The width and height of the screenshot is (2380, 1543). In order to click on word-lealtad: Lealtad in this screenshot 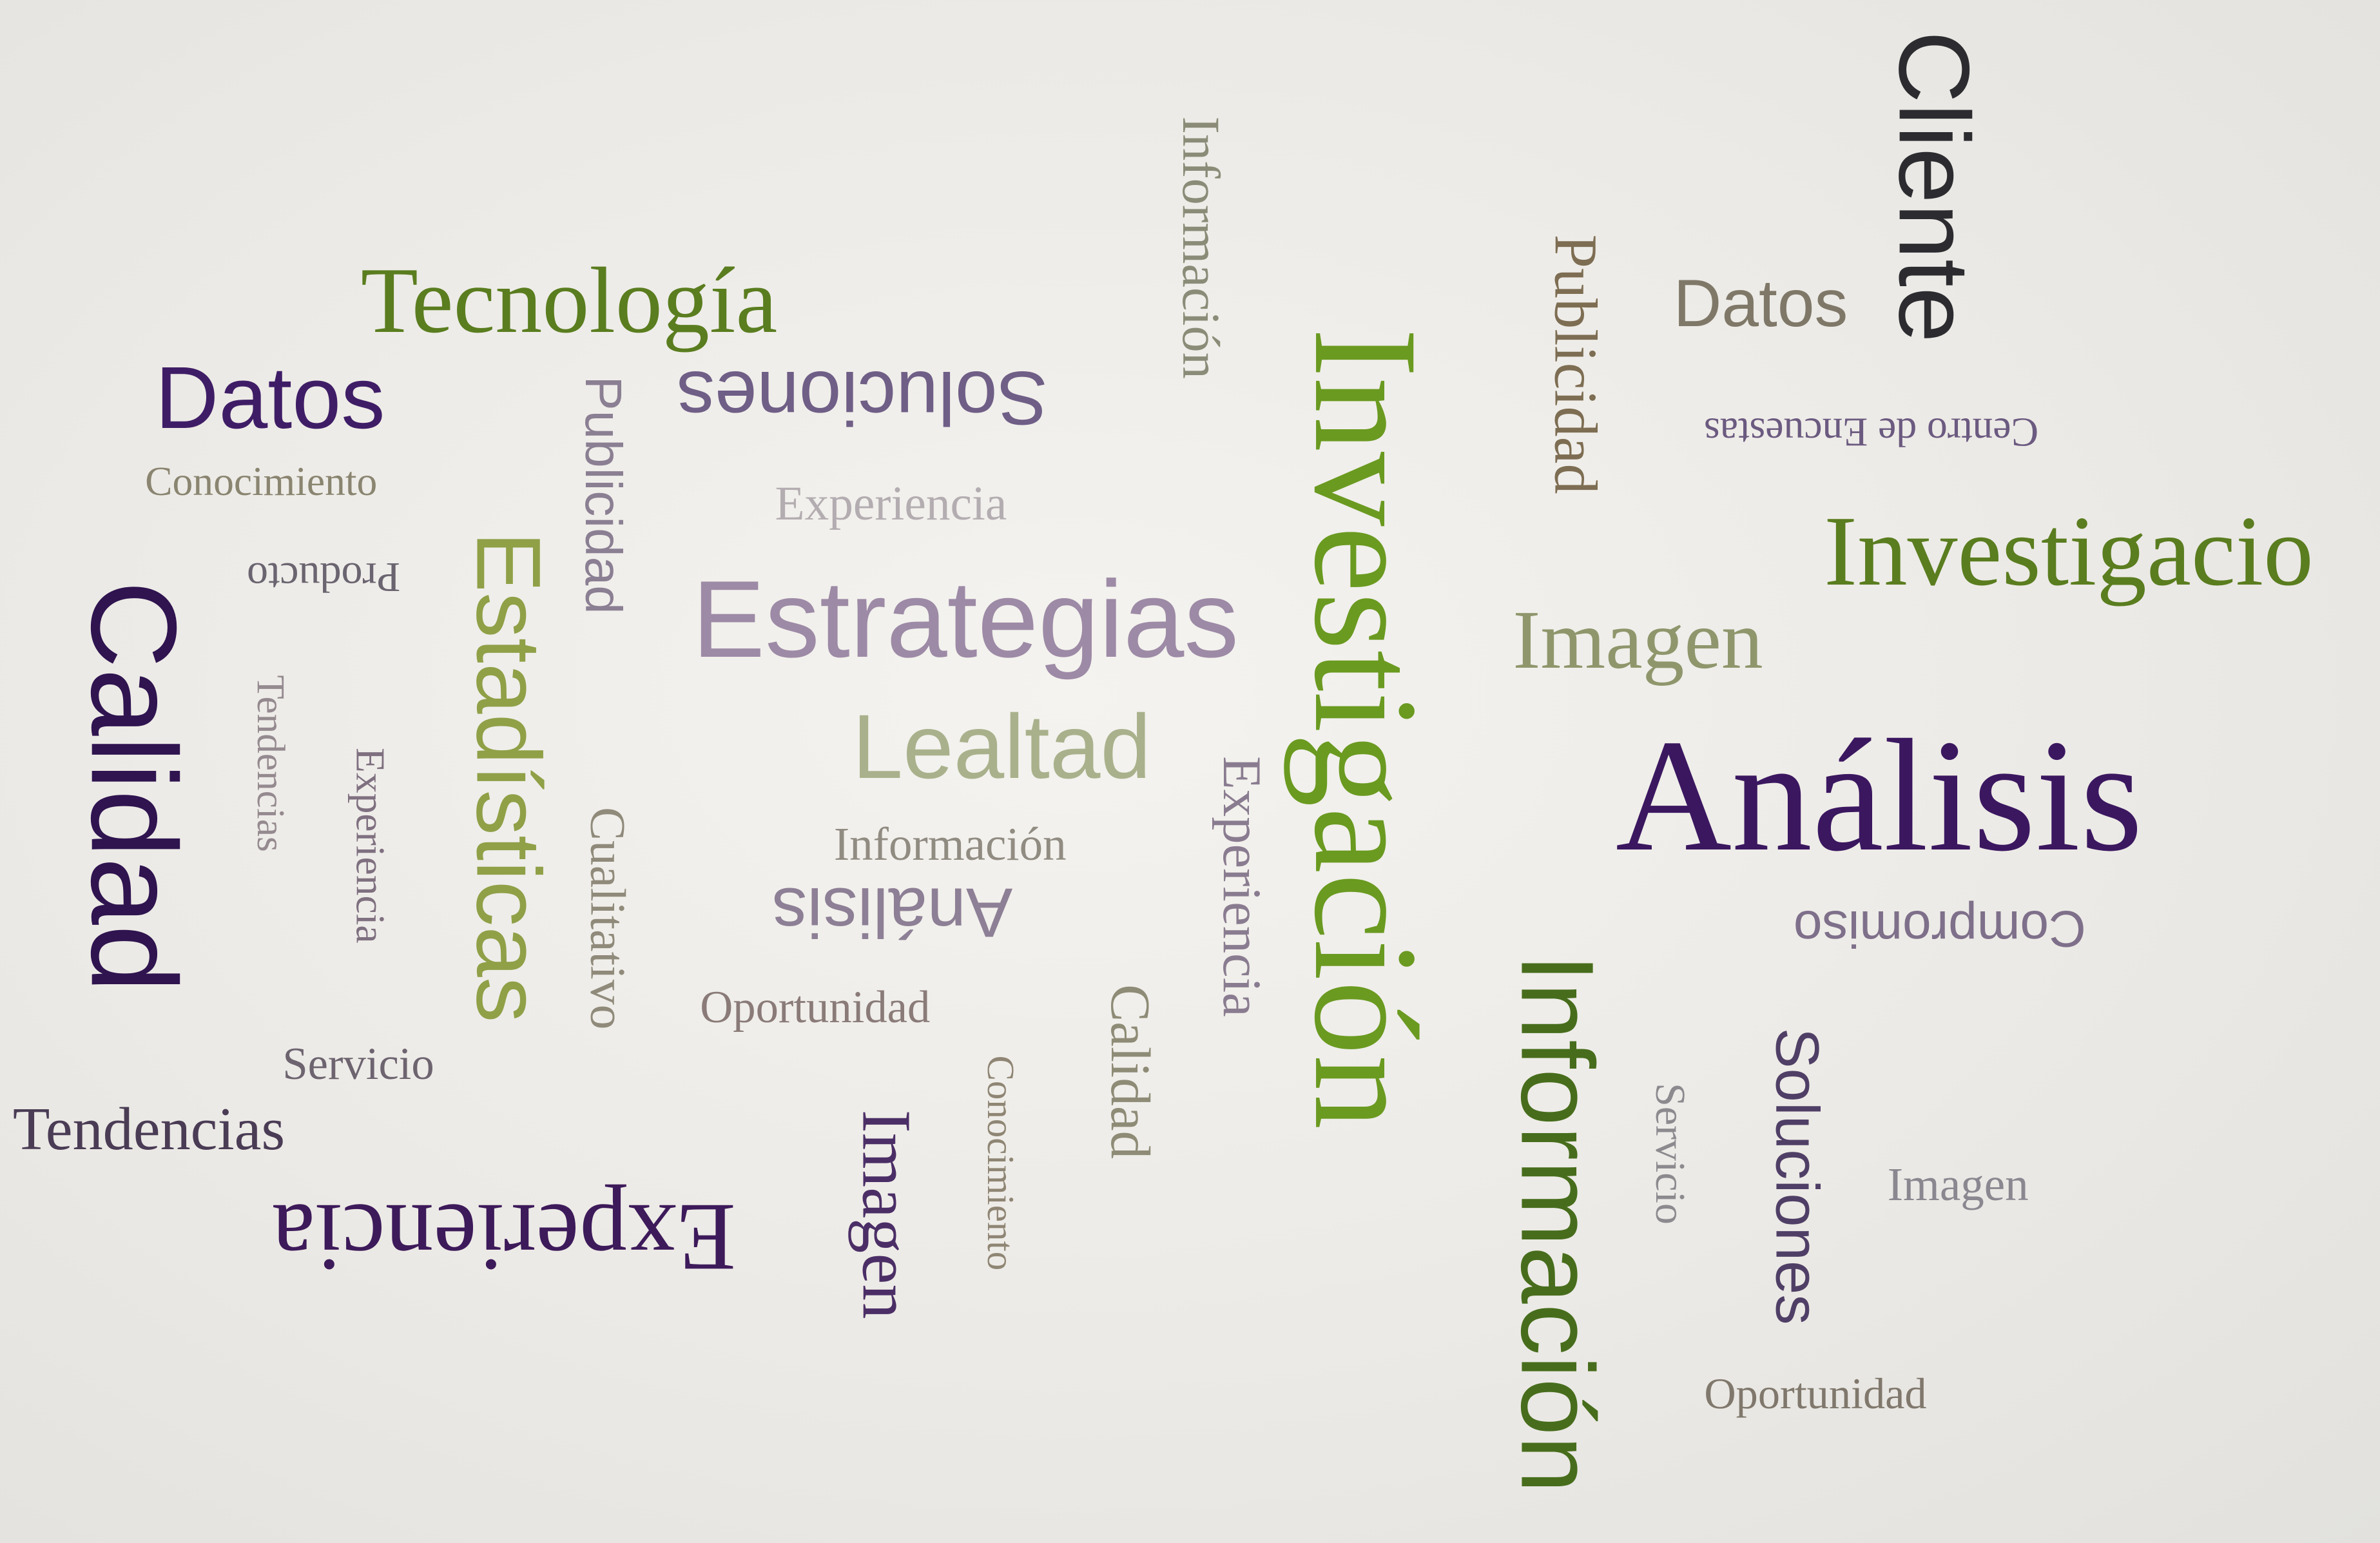, I will do `click(1001, 746)`.